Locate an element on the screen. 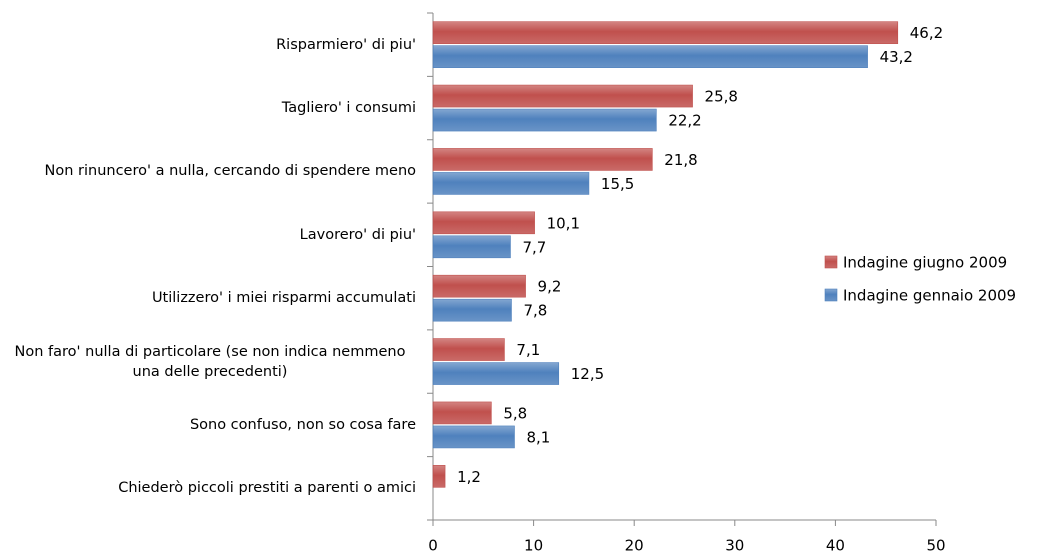  value-label: 25,8 is located at coordinates (721, 97).